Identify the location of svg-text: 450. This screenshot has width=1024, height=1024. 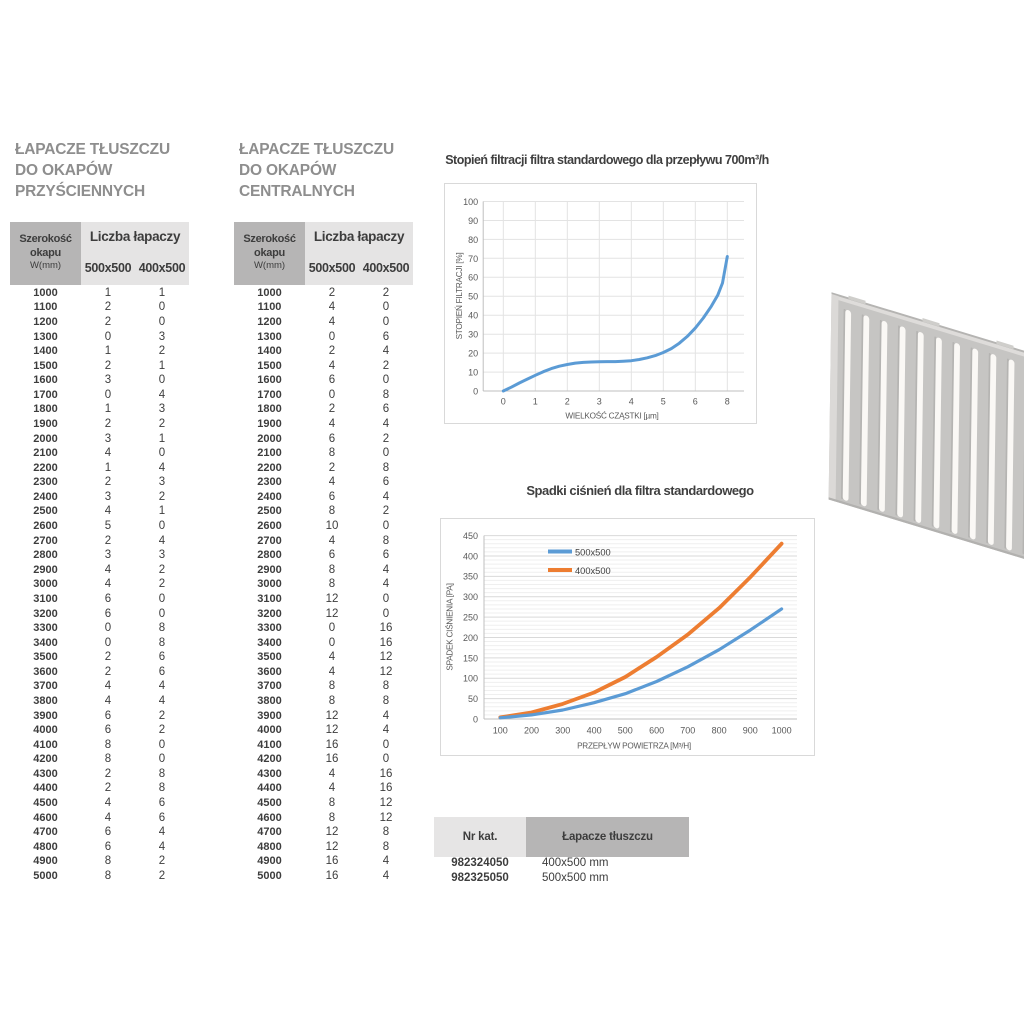
(470, 536).